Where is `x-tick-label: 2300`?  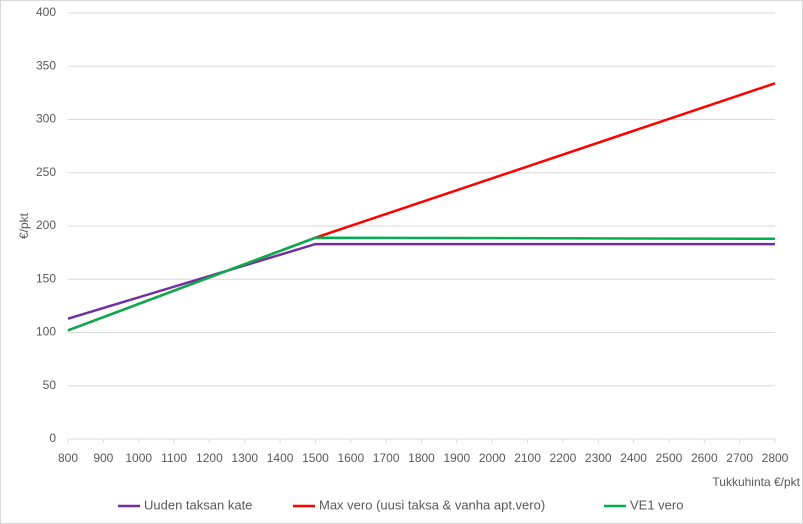 x-tick-label: 2300 is located at coordinates (598, 458).